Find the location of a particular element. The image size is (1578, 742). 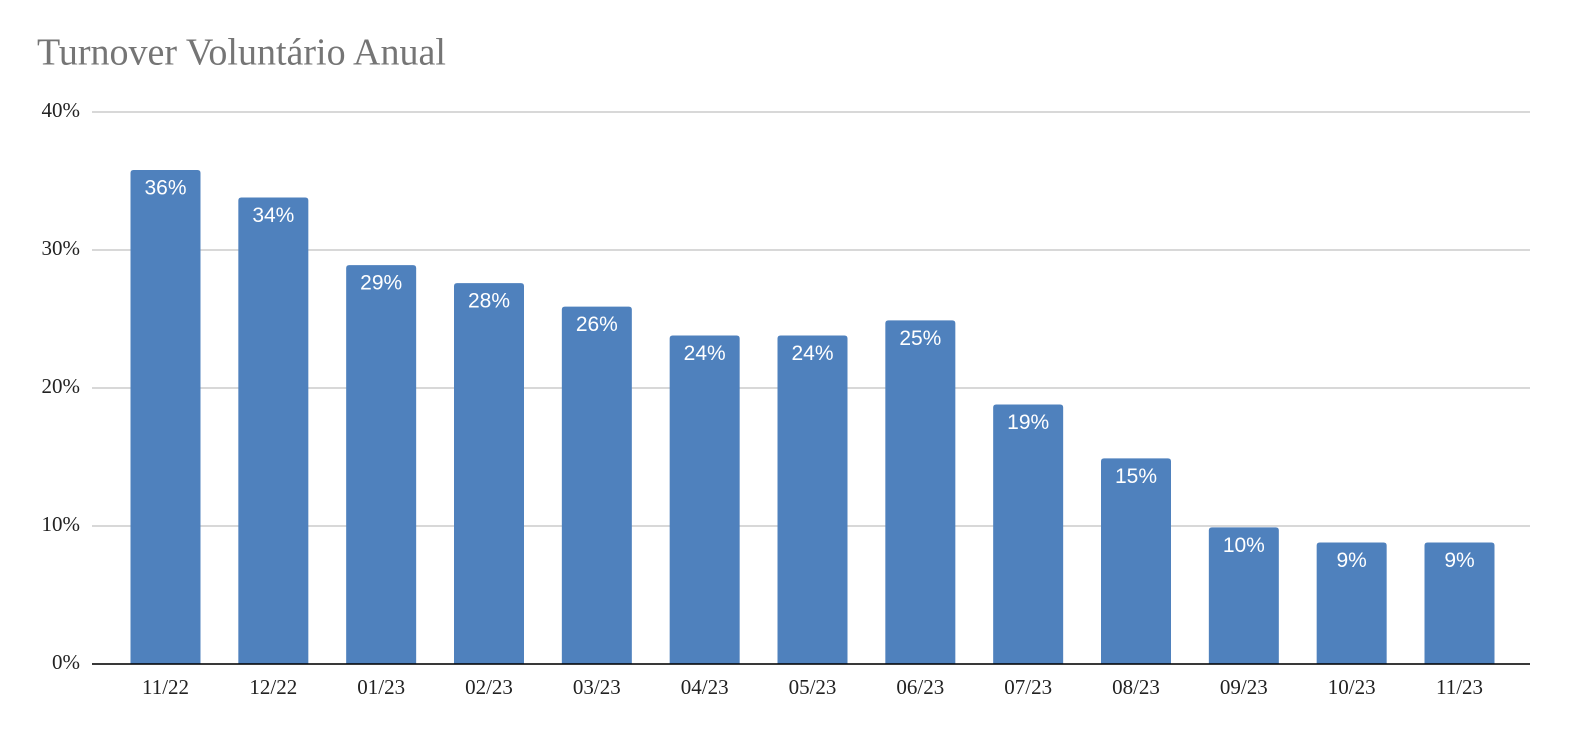

y-tick-label: 40% is located at coordinates (61, 110).